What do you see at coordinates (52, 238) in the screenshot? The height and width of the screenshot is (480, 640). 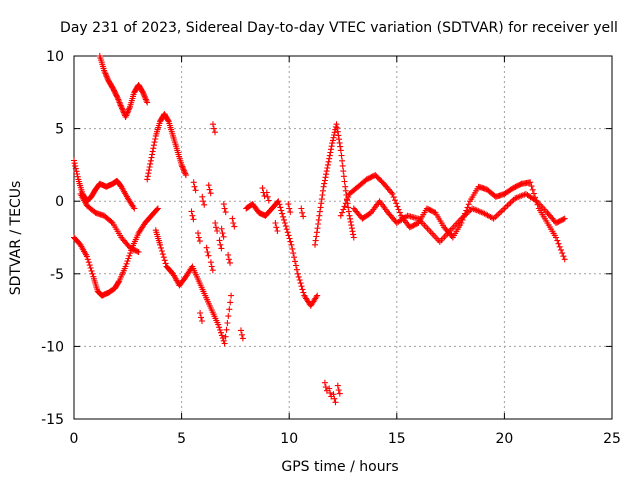 I see `y-tick-labels: -15 -10 -5 0 5 10` at bounding box center [52, 238].